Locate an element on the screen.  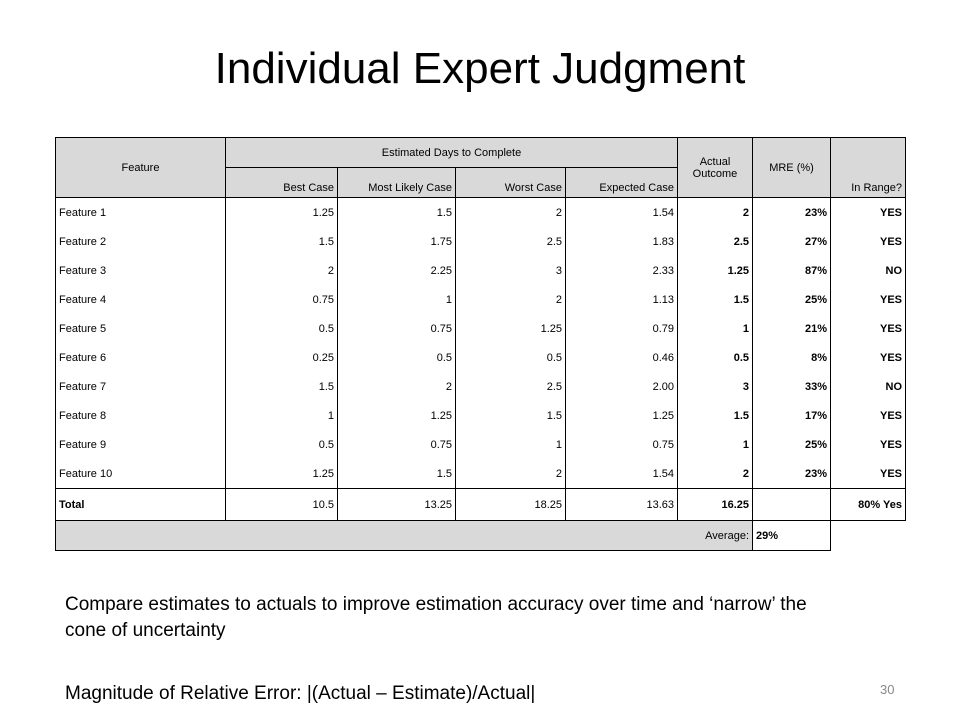
table-cell: 17% is located at coordinates (791, 415).